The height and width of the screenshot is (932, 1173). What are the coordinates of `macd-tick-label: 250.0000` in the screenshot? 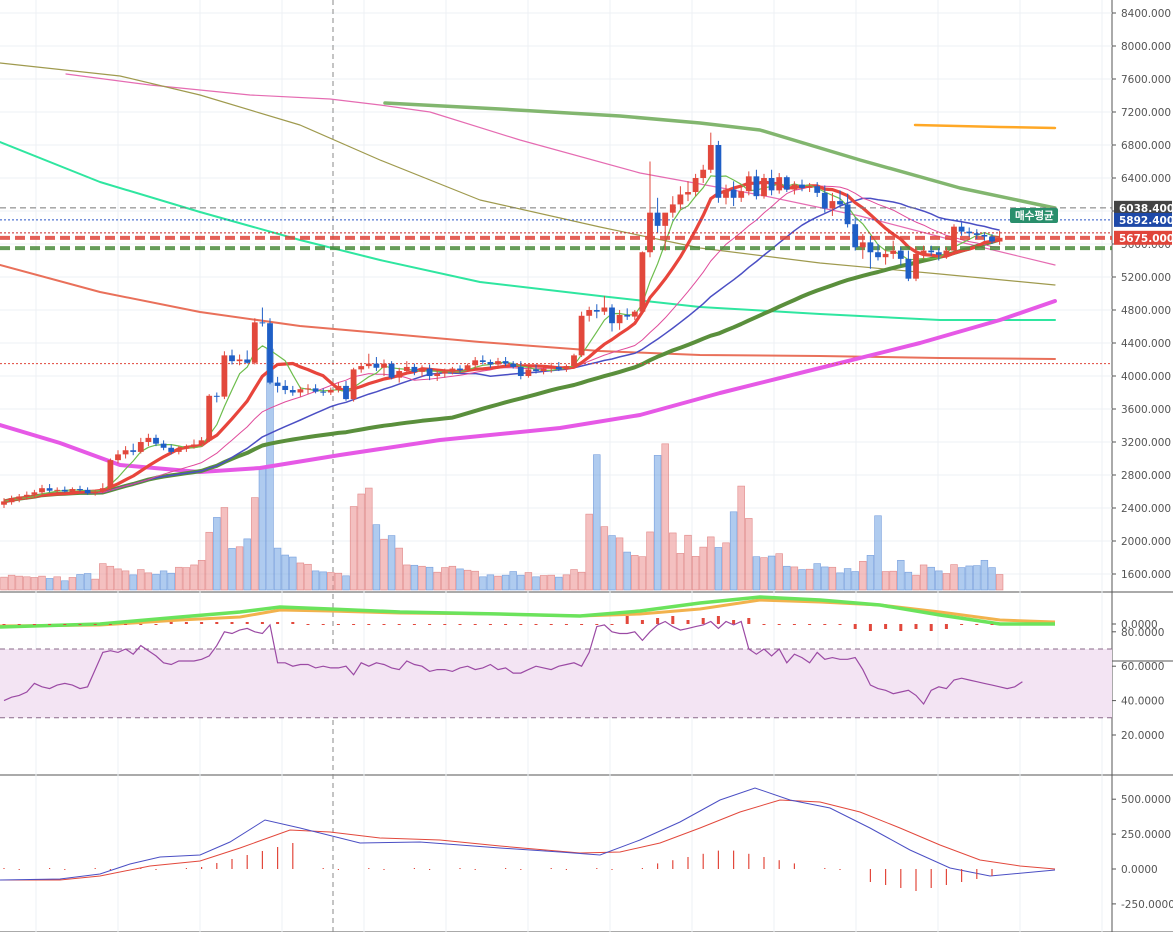 It's located at (1146, 835).